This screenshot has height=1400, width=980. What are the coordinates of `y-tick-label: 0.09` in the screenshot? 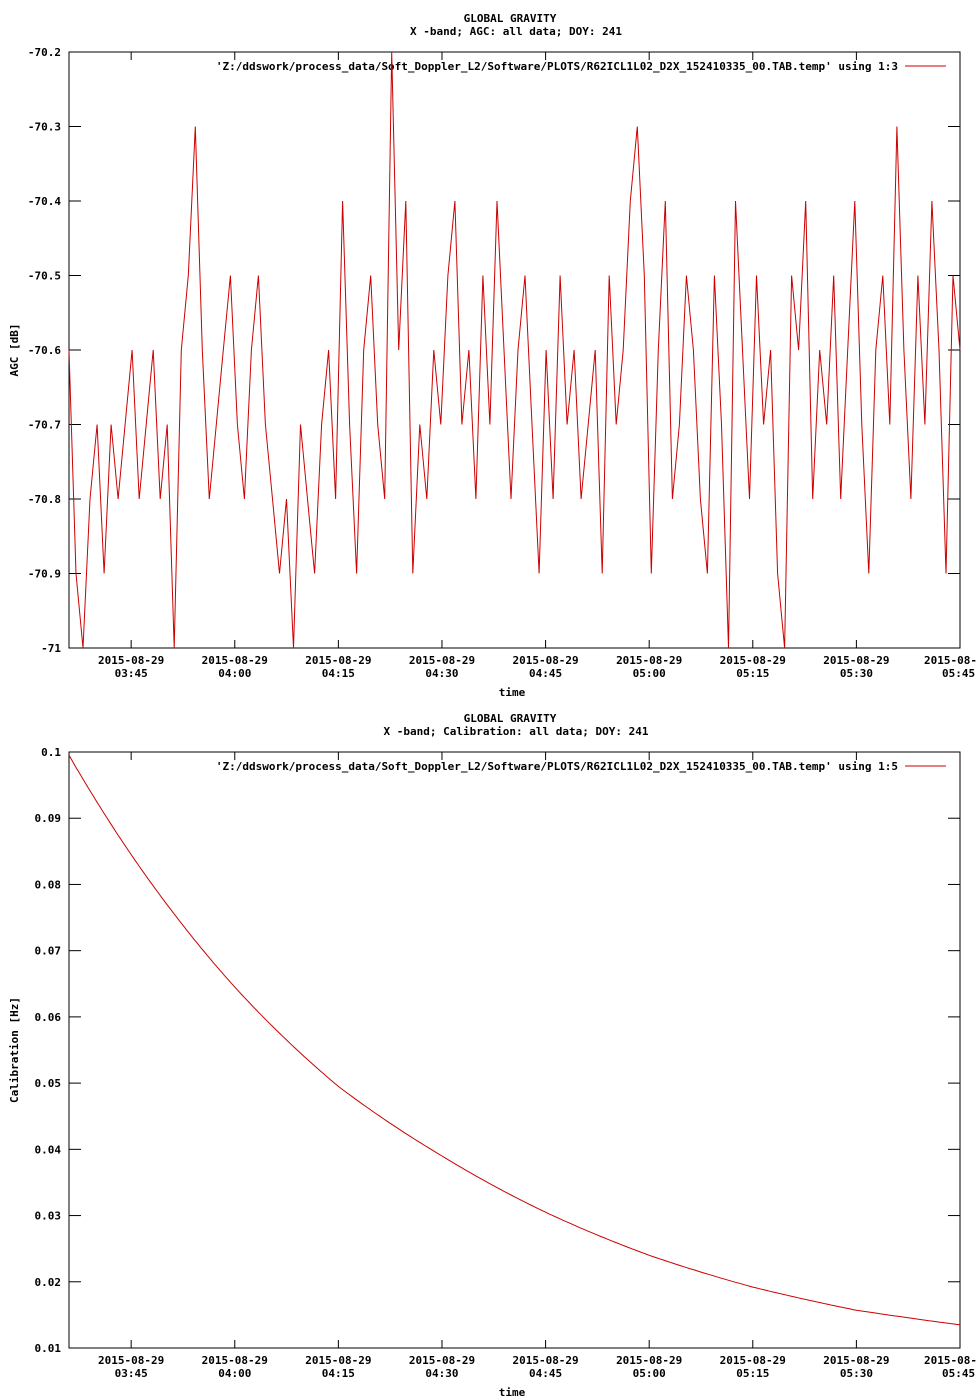 It's located at (48, 818).